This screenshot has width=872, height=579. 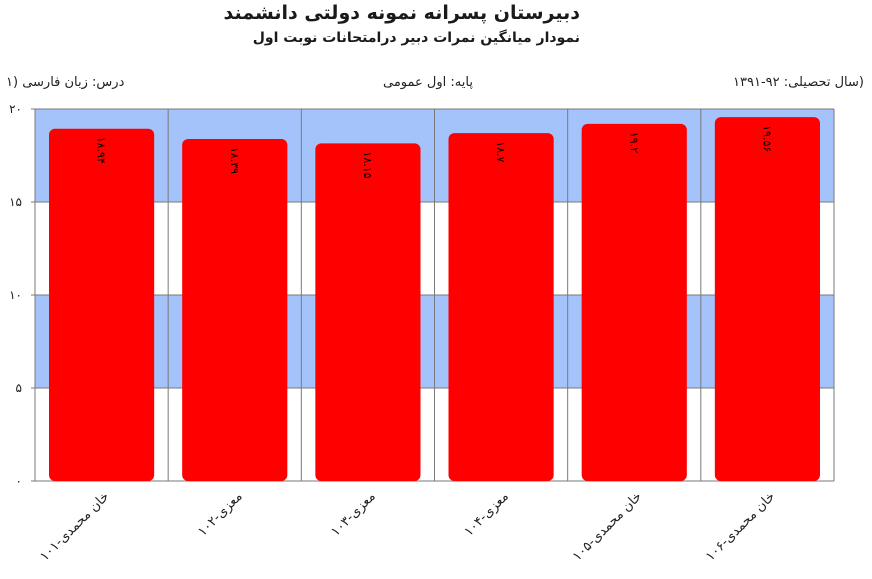 What do you see at coordinates (74, 526) in the screenshot?
I see `x-tick-label: خان محمدی-۱۰۱` at bounding box center [74, 526].